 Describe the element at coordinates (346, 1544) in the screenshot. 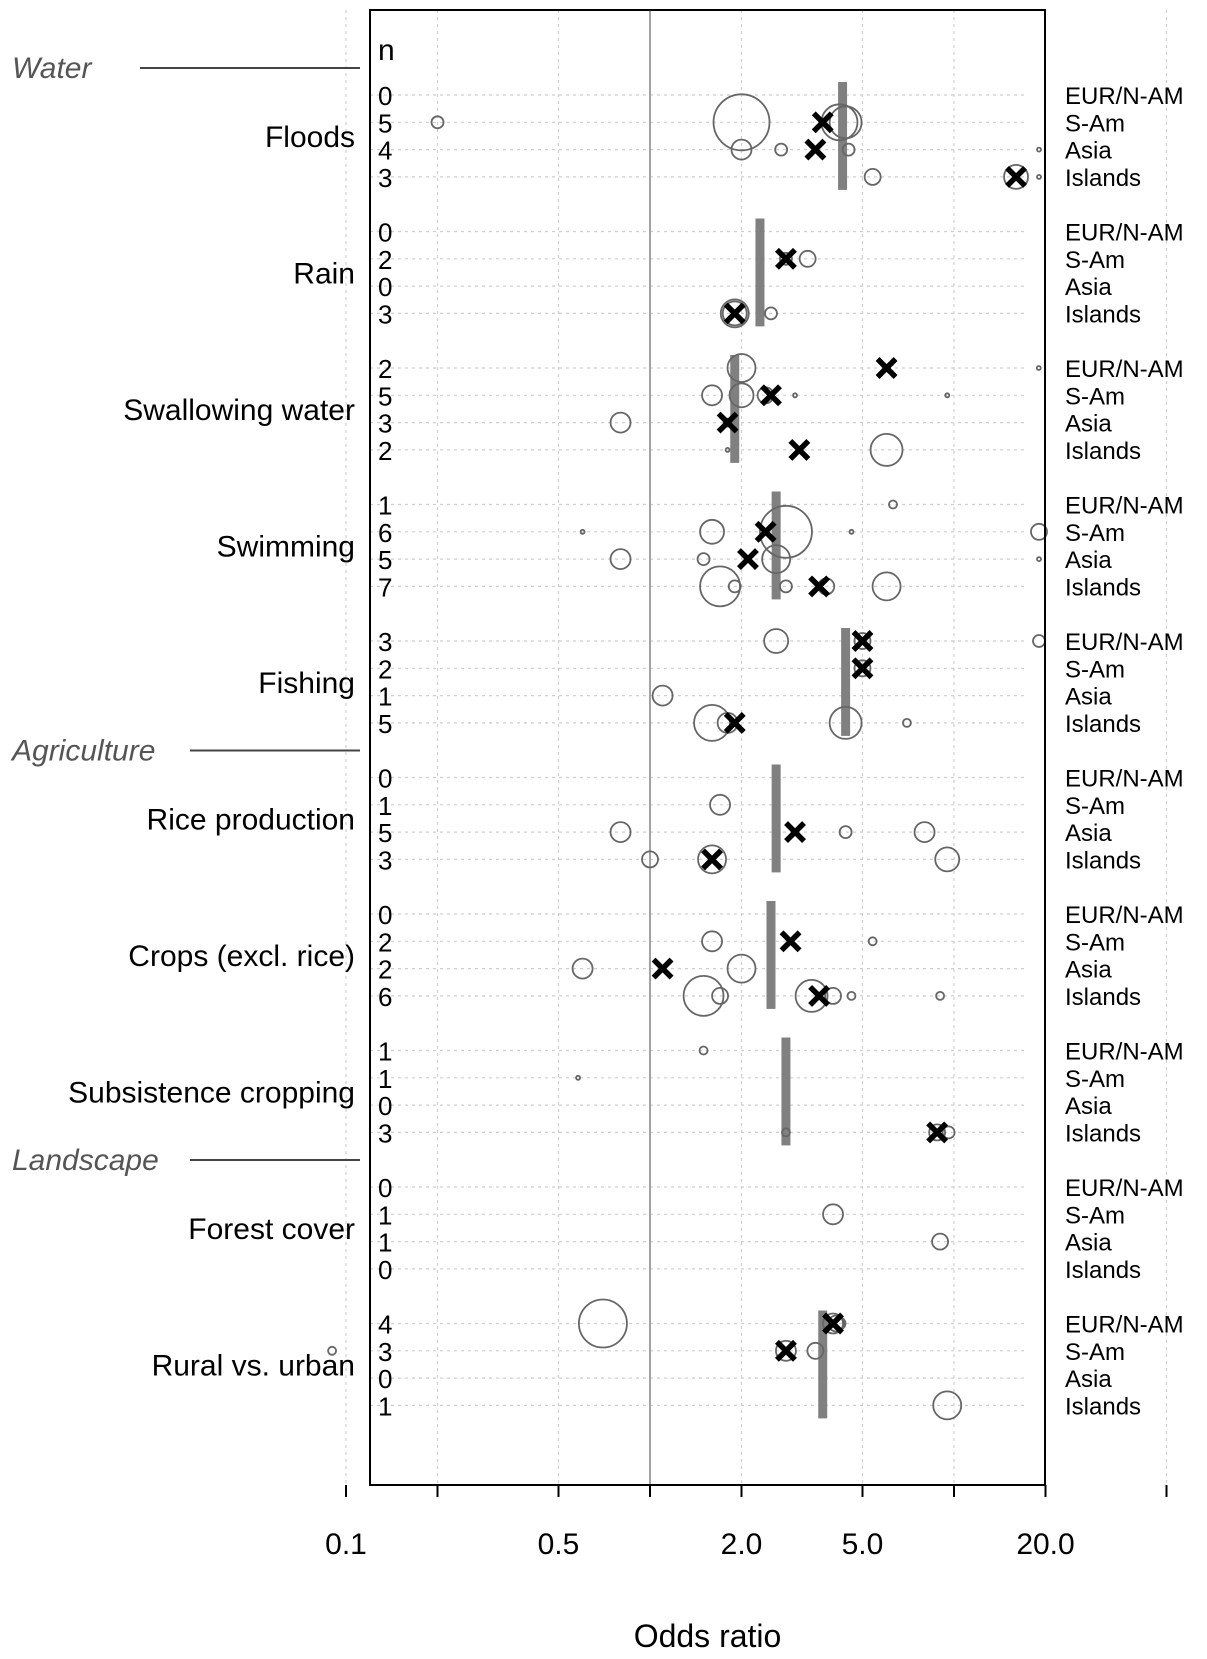

I see `x-tick-label: 0.1` at that location.